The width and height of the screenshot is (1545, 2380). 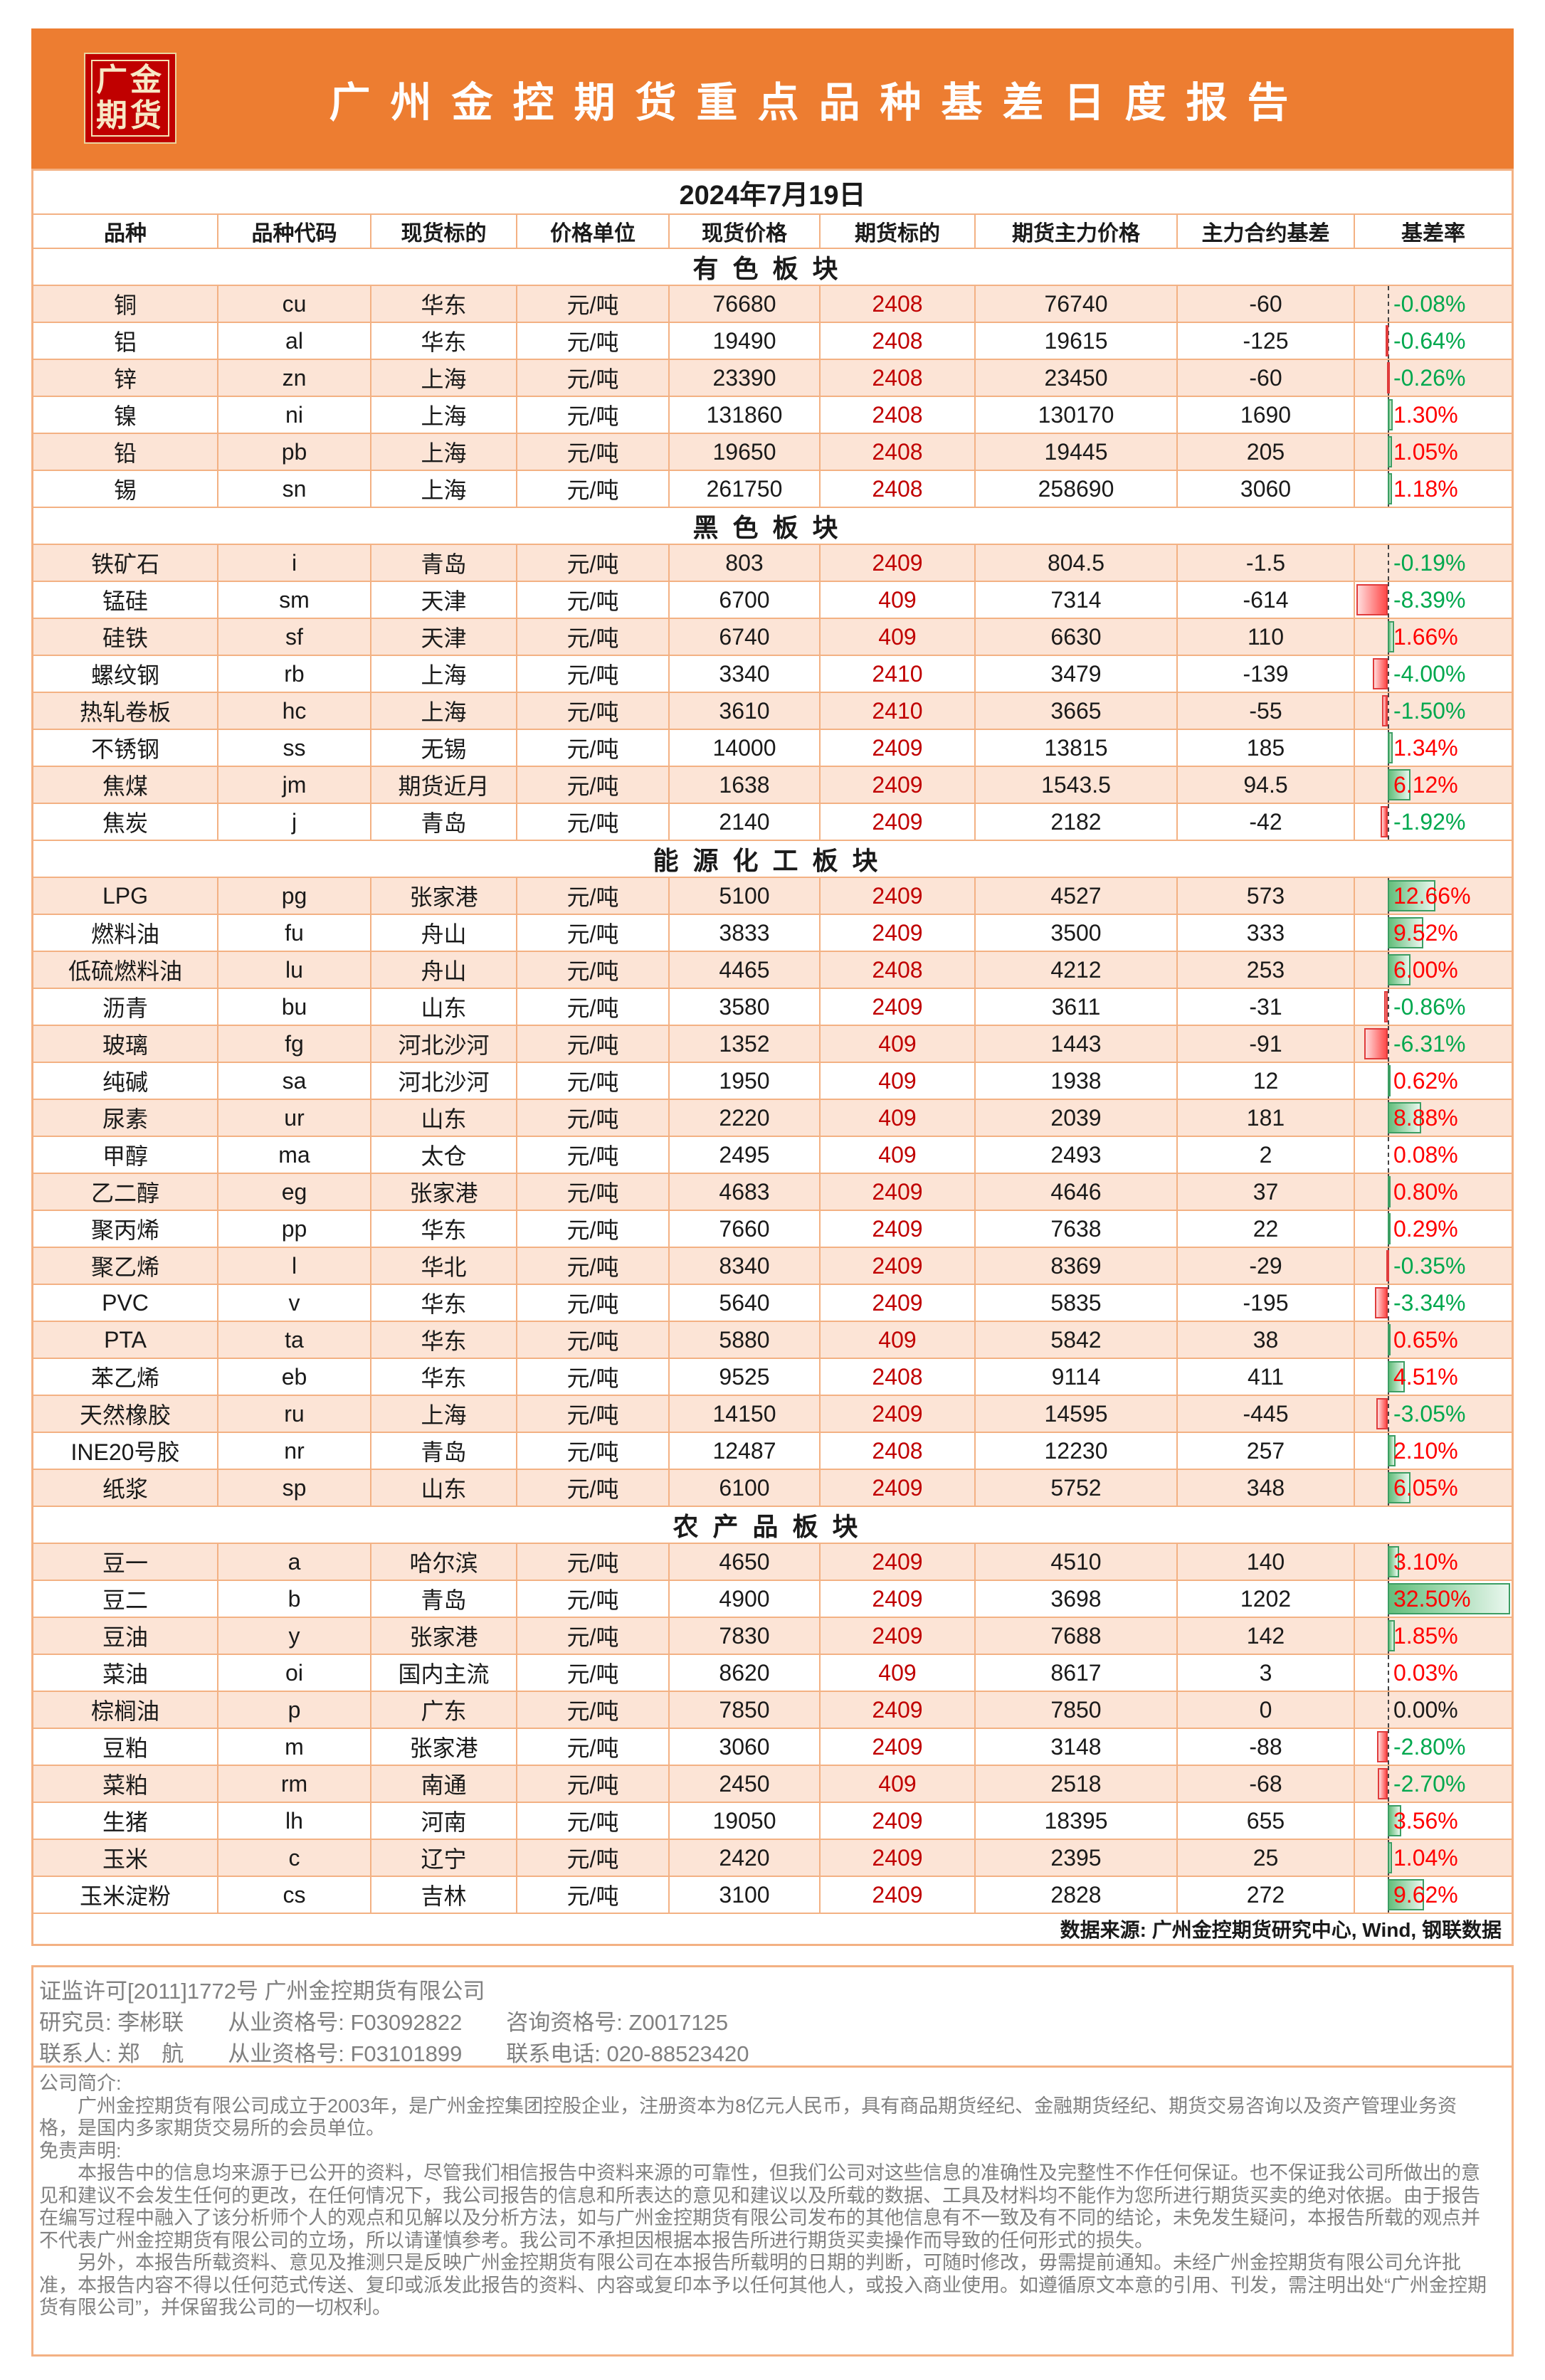 I want to click on cell-spot-price: 2450, so click(x=745, y=1784).